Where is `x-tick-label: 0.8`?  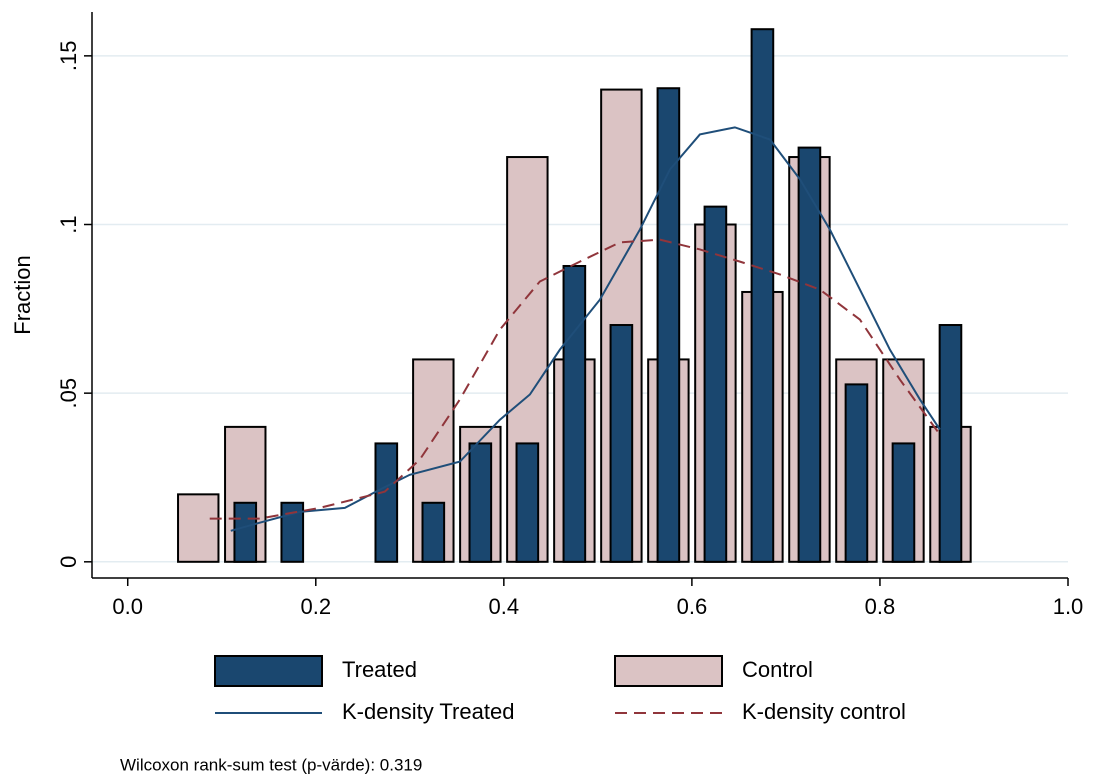 x-tick-label: 0.8 is located at coordinates (880, 606).